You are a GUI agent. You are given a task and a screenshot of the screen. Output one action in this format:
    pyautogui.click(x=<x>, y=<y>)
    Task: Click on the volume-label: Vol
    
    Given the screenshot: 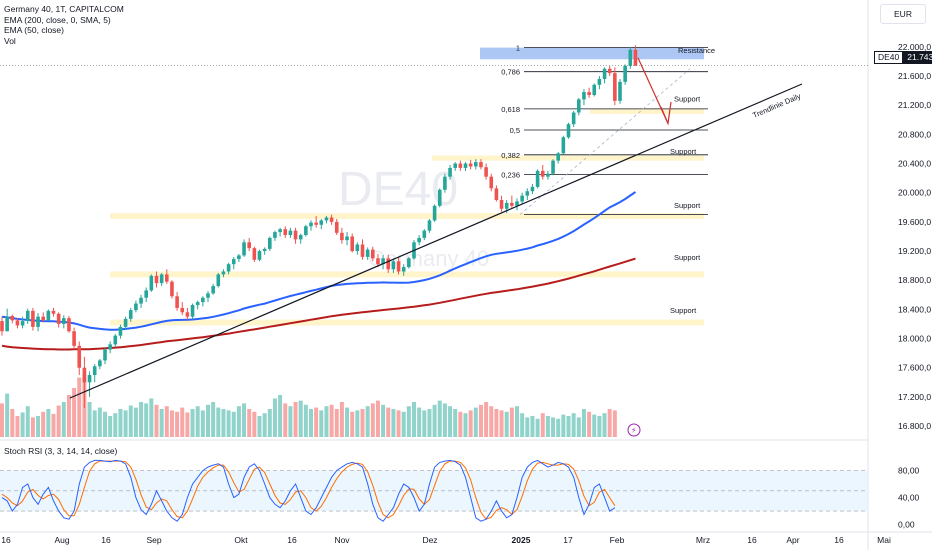 What is the action you would take?
    pyautogui.click(x=10, y=40)
    